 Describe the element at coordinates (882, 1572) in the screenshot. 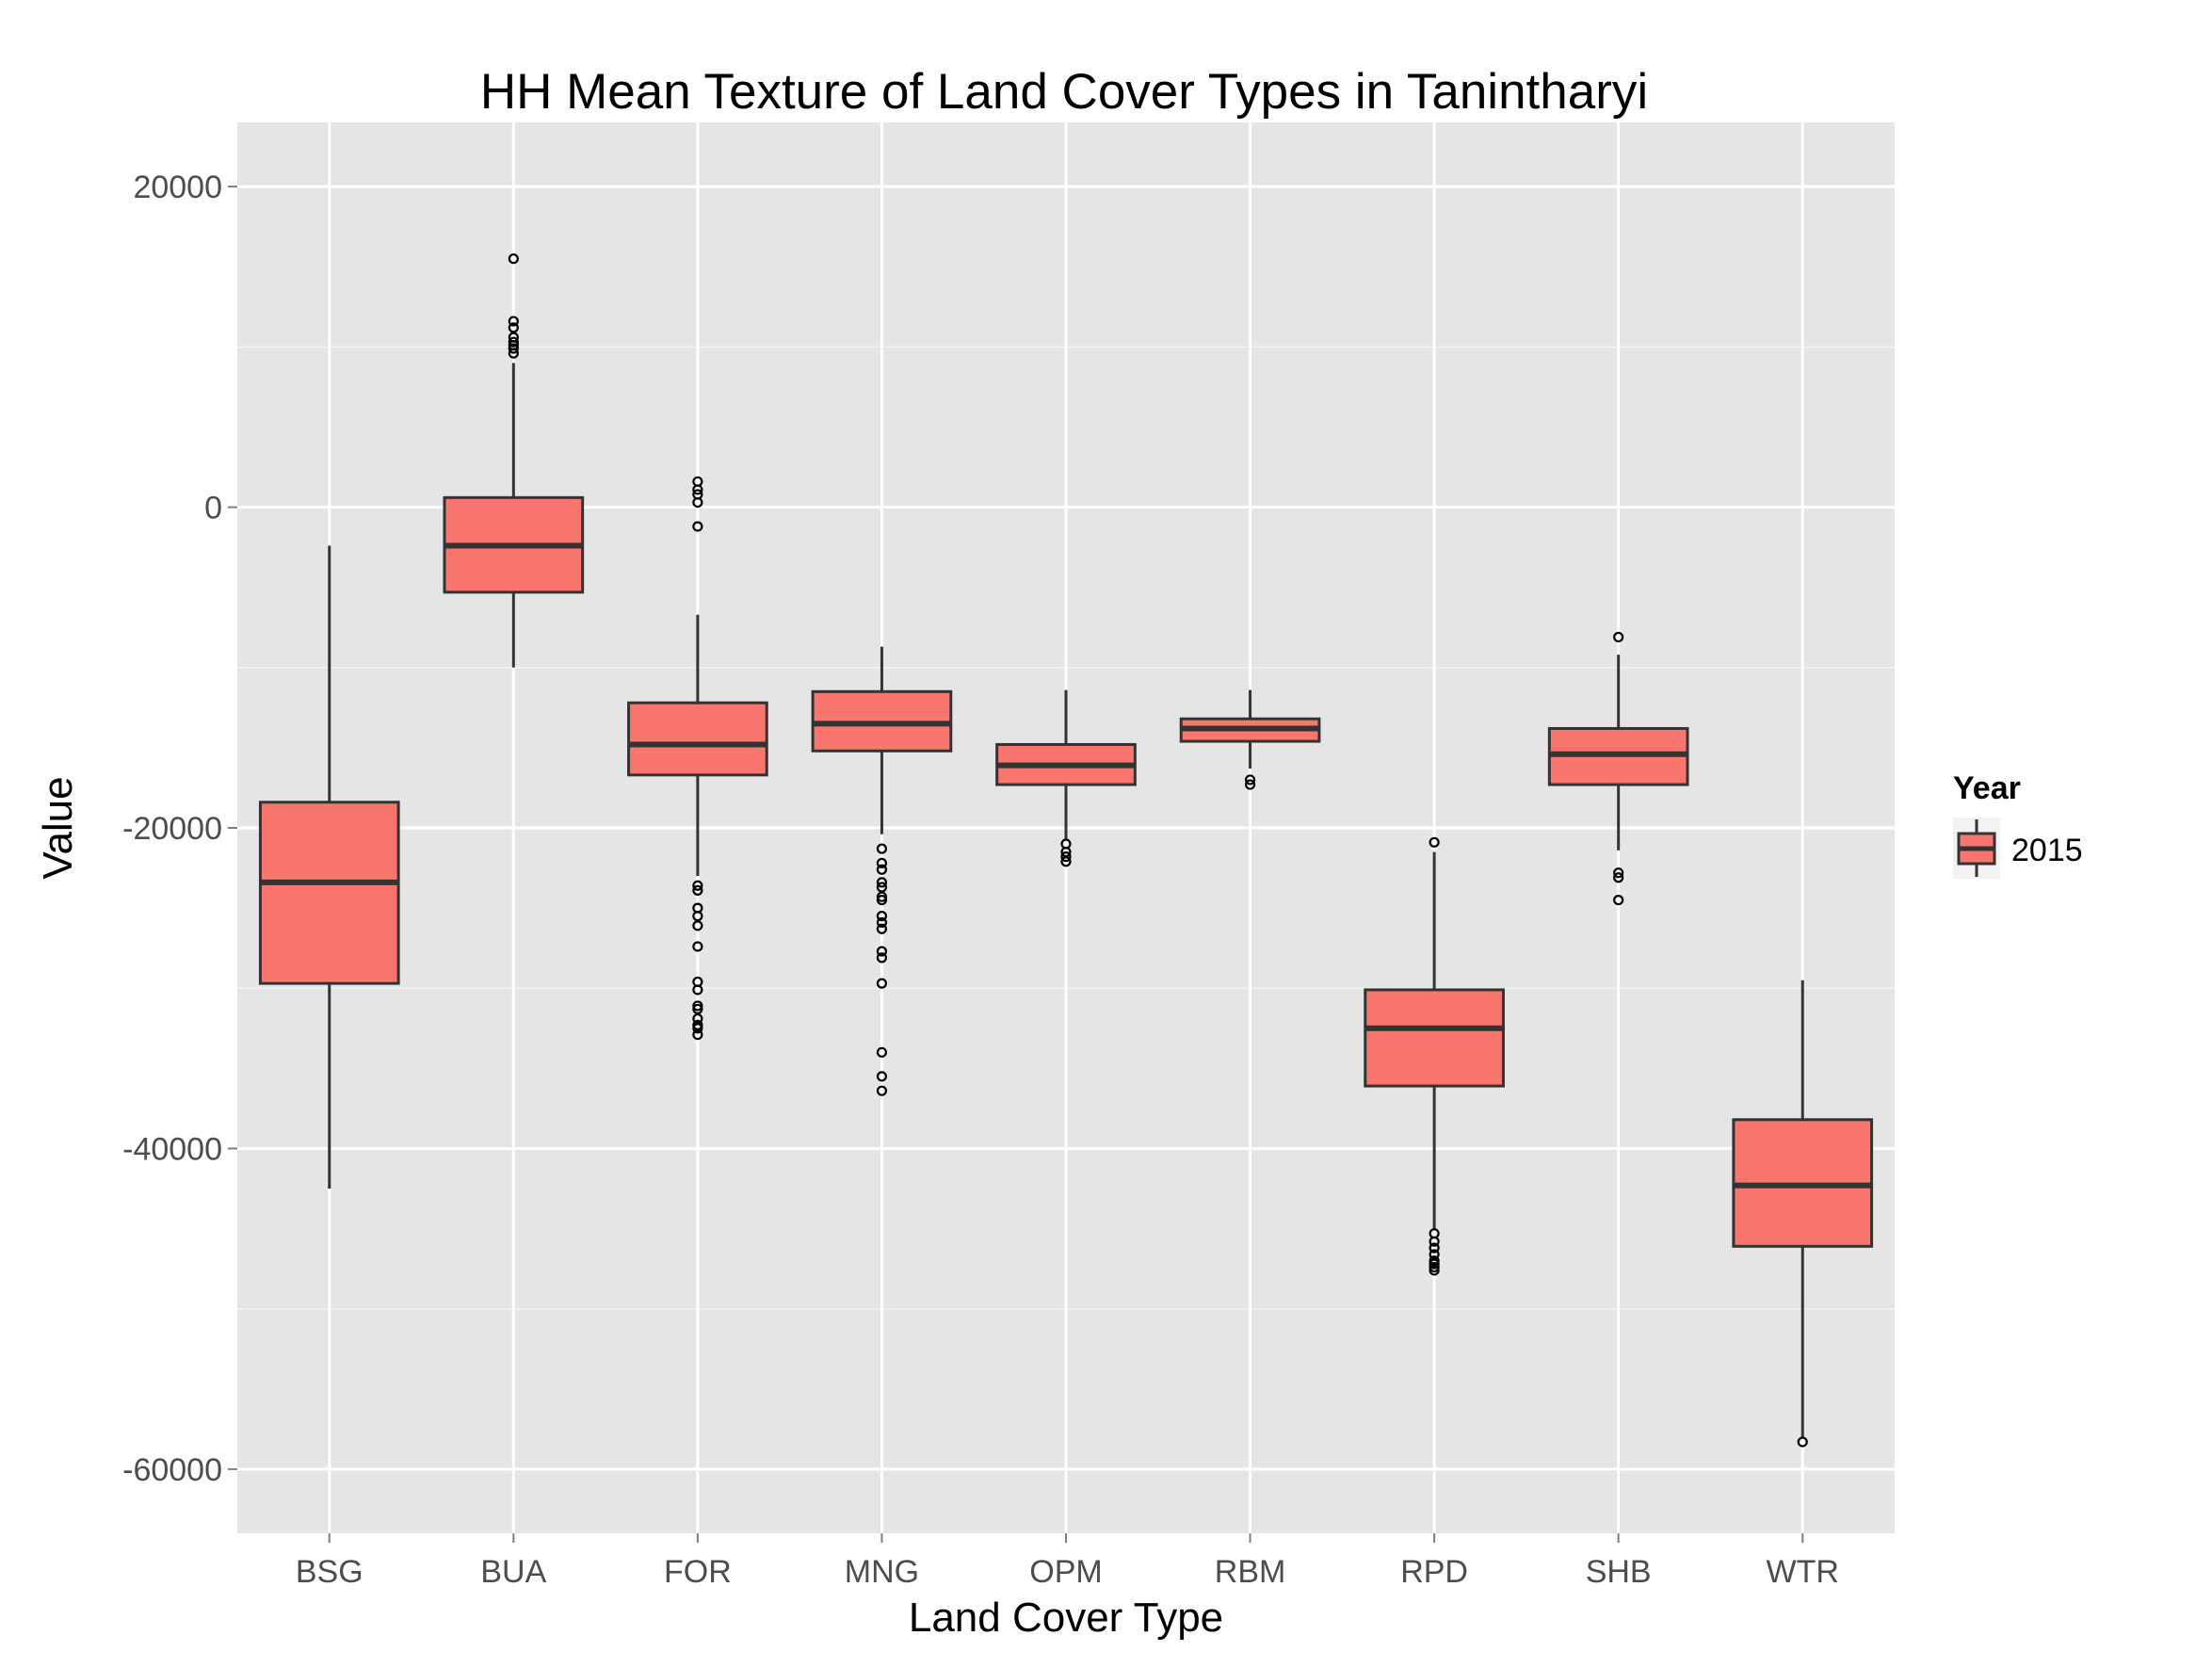

I see `x-tick-label: MNG` at that location.